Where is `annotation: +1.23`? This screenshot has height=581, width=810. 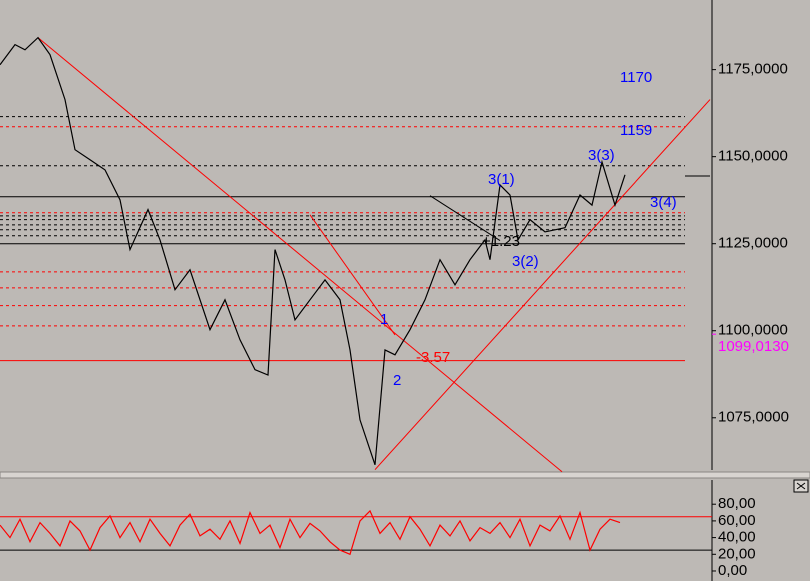
annotation: +1.23 is located at coordinates (501, 241).